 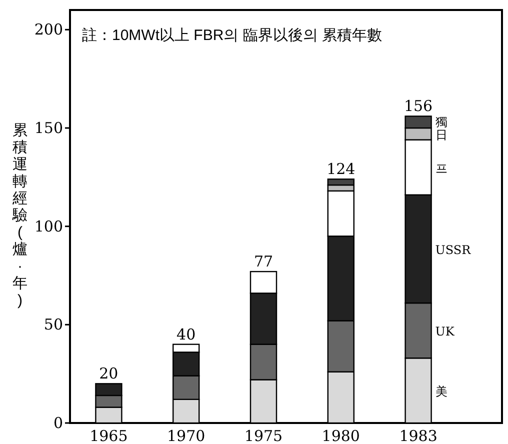 I want to click on series-label: 獨, so click(x=441, y=121).